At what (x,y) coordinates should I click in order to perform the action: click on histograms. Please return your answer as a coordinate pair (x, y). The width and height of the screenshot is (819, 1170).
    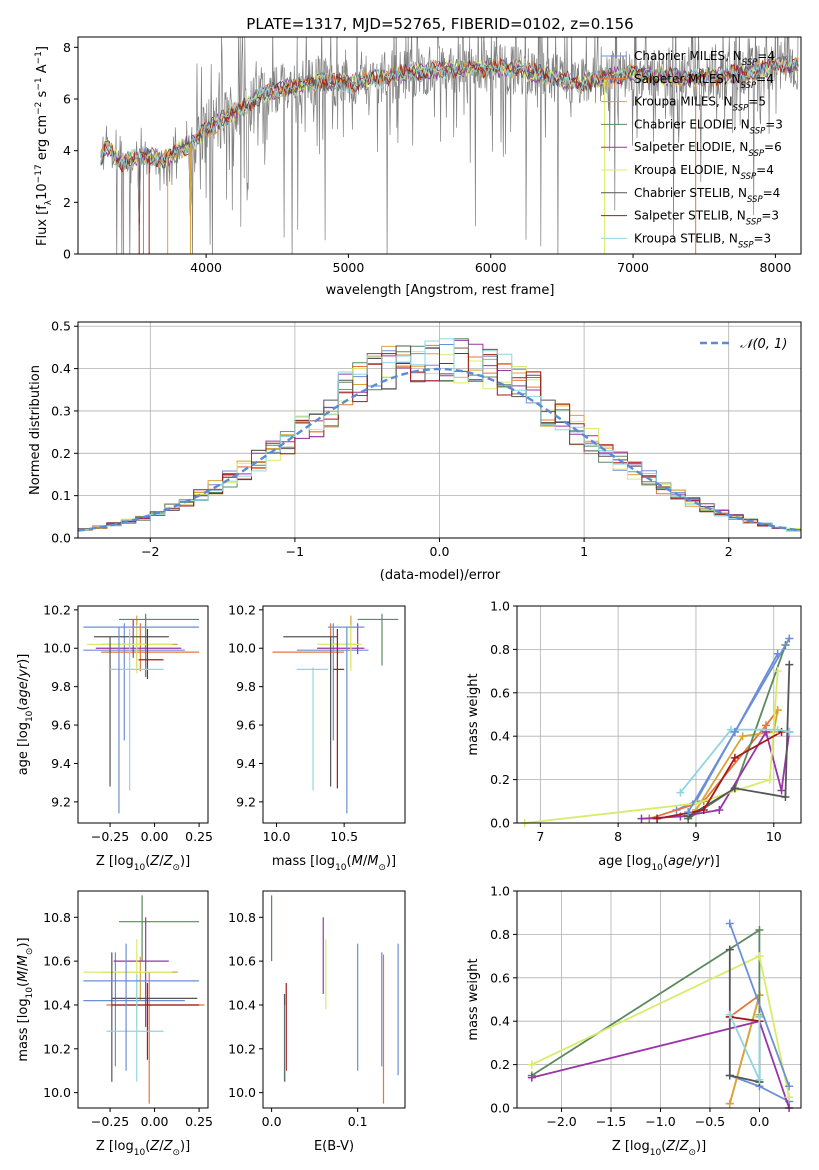
    Looking at the image, I should click on (439, 435).